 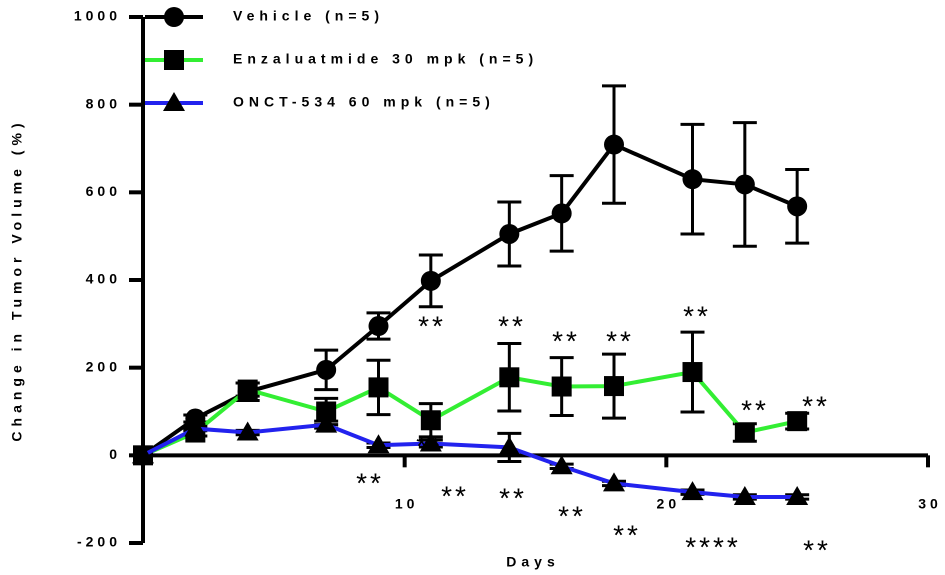 What do you see at coordinates (713, 546) in the screenshot?
I see `annotation: ****` at bounding box center [713, 546].